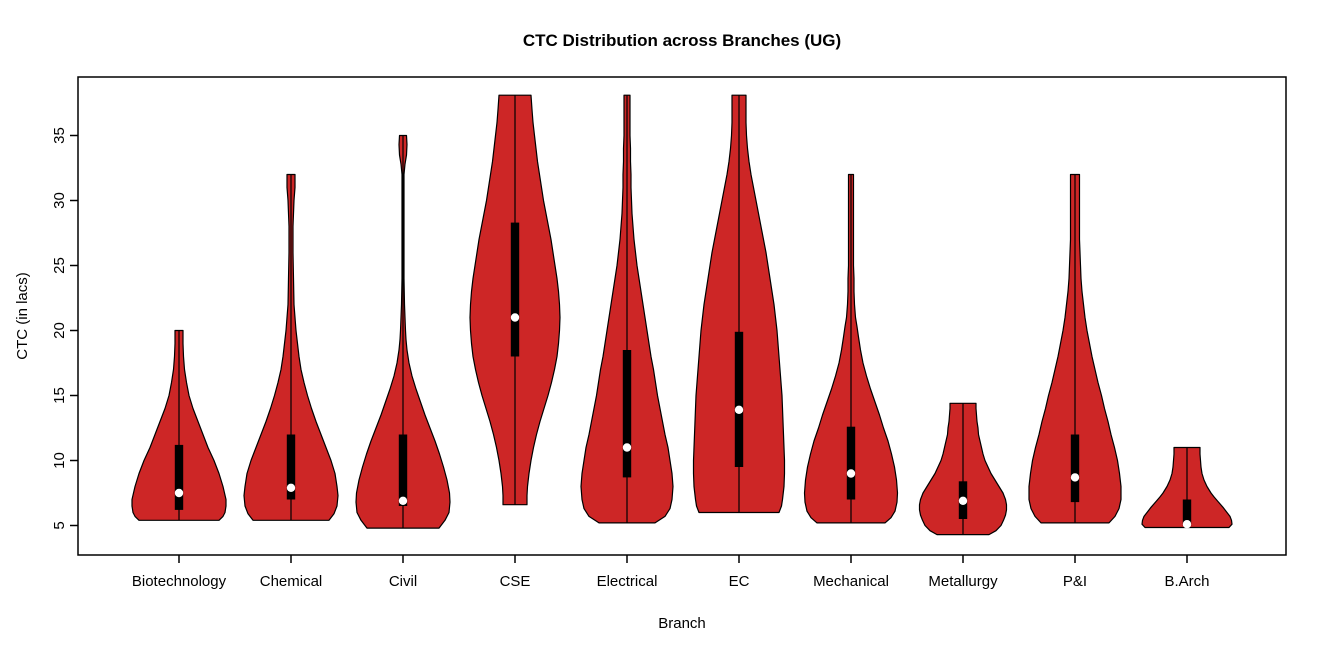  I want to click on x-tick-label-EC: EC, so click(739, 581).